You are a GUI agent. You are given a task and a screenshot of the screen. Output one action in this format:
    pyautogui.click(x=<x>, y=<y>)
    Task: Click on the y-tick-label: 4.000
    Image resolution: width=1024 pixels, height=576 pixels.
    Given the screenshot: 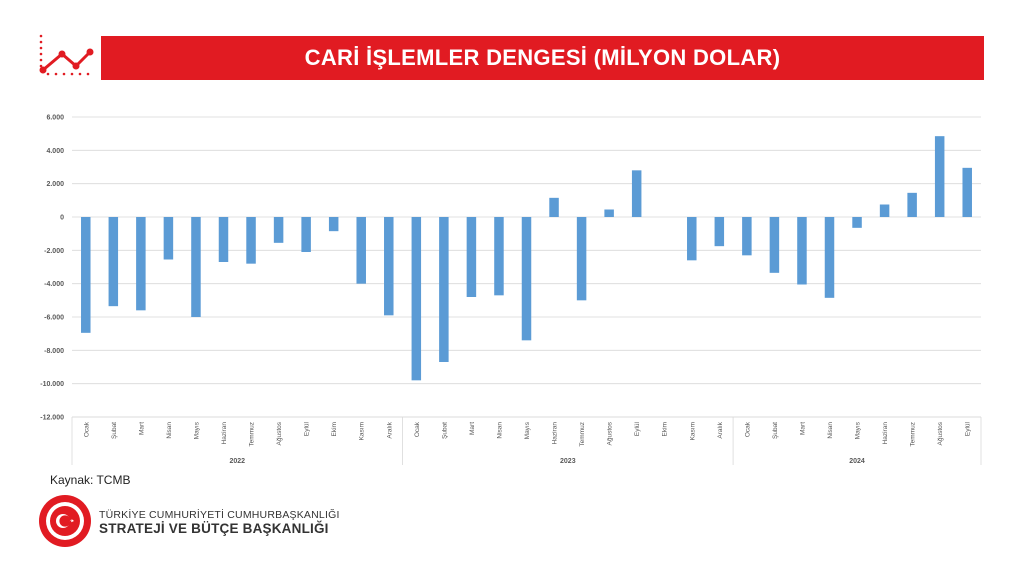 What is the action you would take?
    pyautogui.click(x=55, y=151)
    